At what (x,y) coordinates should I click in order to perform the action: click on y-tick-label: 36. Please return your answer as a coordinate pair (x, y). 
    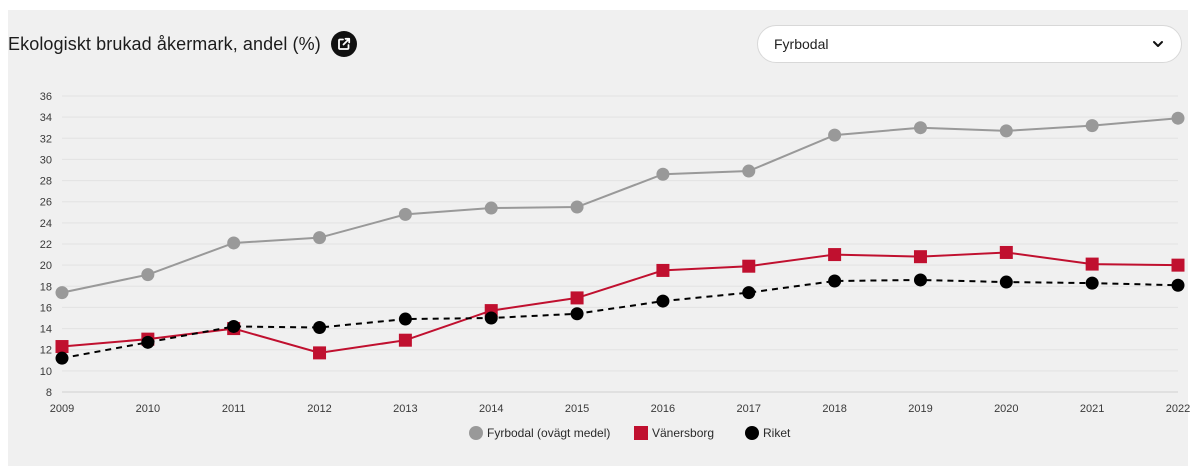
    Looking at the image, I should click on (46, 97).